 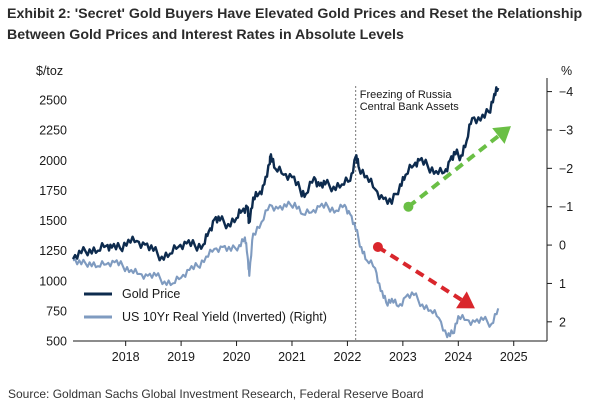 What do you see at coordinates (49, 71) in the screenshot?
I see `left-axis-unit: $/toz` at bounding box center [49, 71].